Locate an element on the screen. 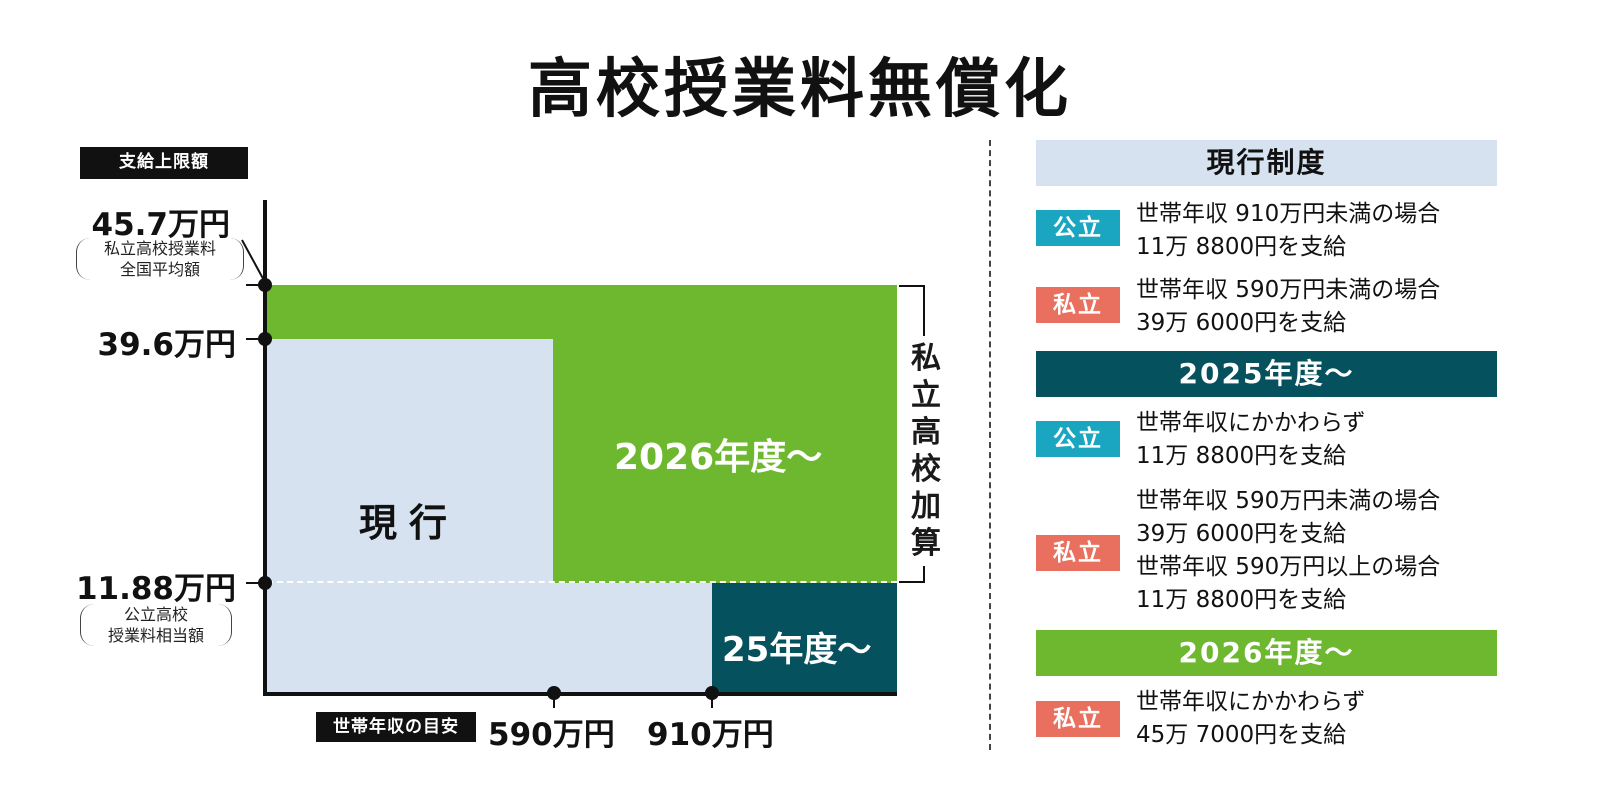 Image resolution: width=1600 pixels, height=800 pixels. region-2026-label: 2026年度〜 is located at coordinates (718, 457).